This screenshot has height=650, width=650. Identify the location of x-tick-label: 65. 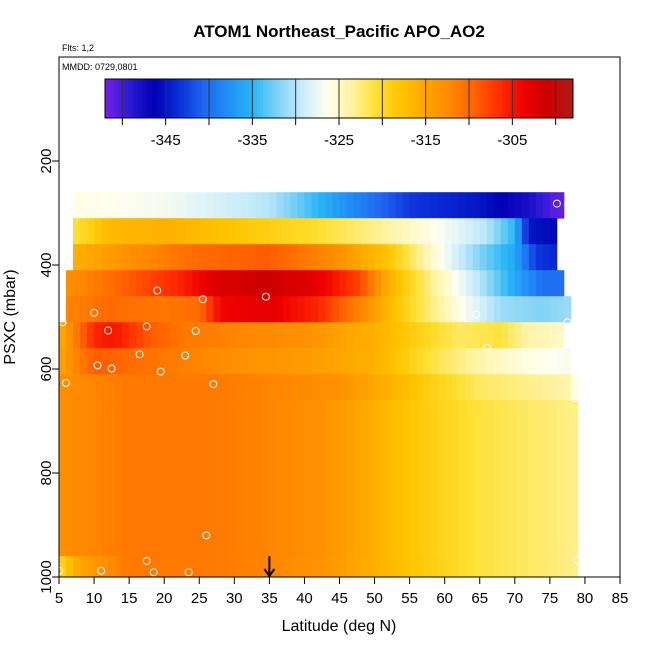
(479, 598).